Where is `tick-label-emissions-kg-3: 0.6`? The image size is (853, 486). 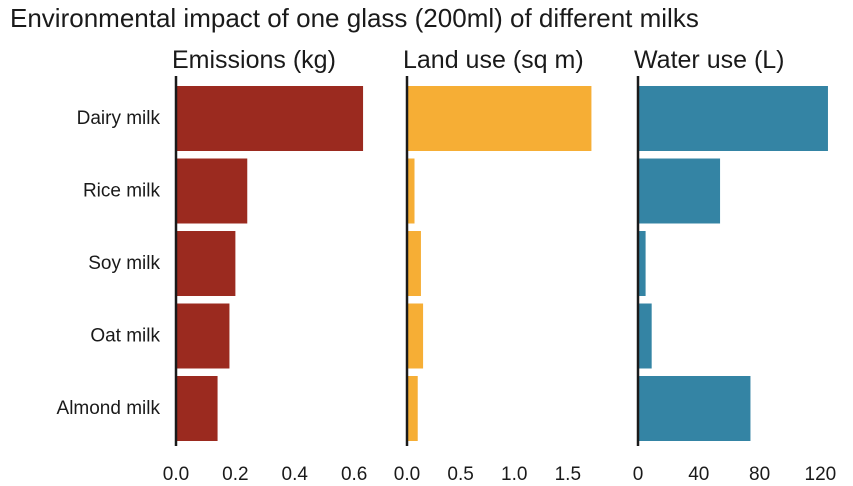
tick-label-emissions-kg-3: 0.6 is located at coordinates (354, 474).